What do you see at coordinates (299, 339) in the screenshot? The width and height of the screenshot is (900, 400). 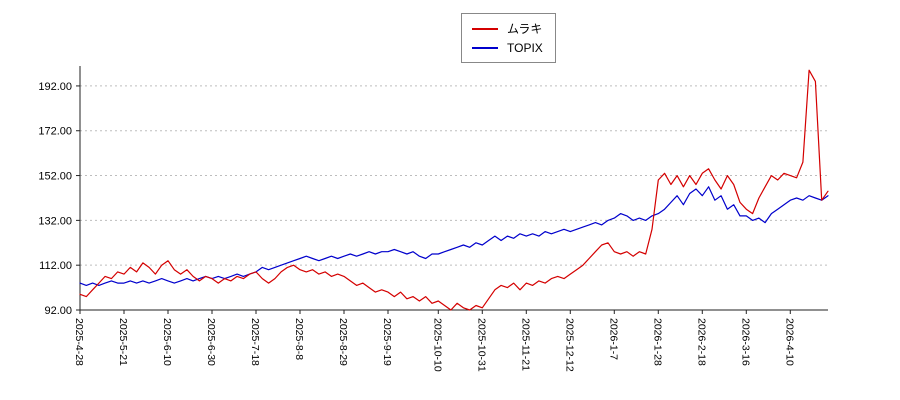 I see `x-tick-label: 2025-8-8` at bounding box center [299, 339].